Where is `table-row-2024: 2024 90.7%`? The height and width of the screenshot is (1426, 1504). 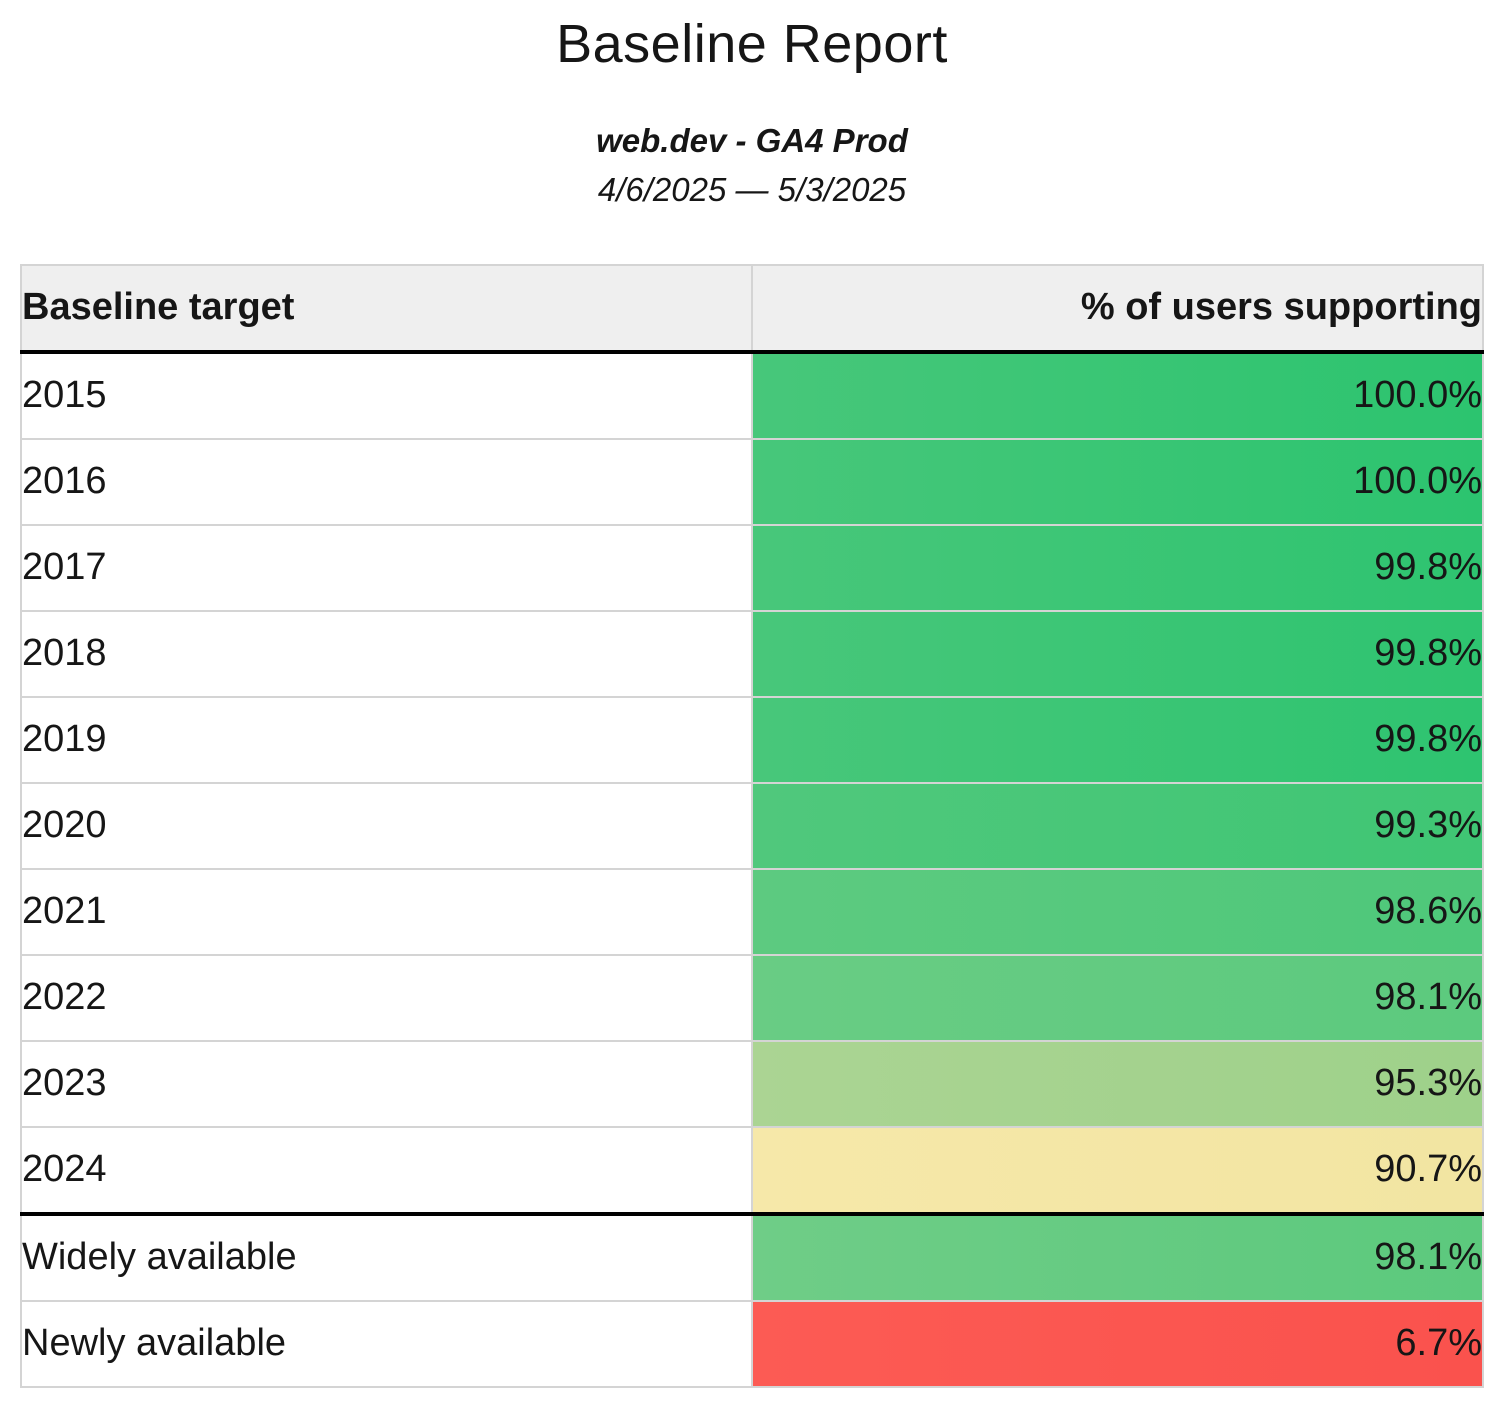
table-row-2024: 2024 90.7% is located at coordinates (752, 1170).